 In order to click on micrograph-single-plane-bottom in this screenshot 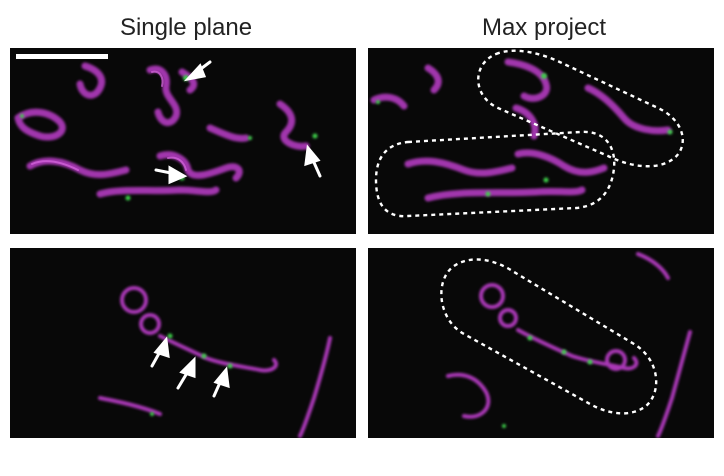, I will do `click(215, 362)`.